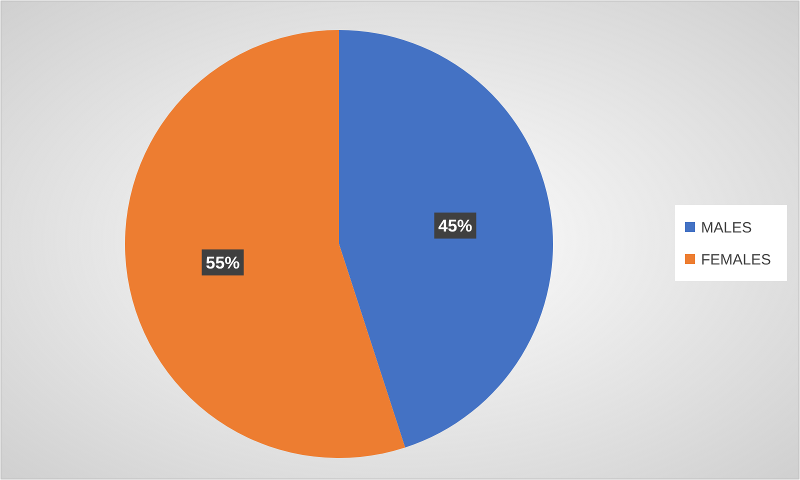 The width and height of the screenshot is (800, 480). Describe the element at coordinates (726, 227) in the screenshot. I see `legend-label: MALES` at that location.